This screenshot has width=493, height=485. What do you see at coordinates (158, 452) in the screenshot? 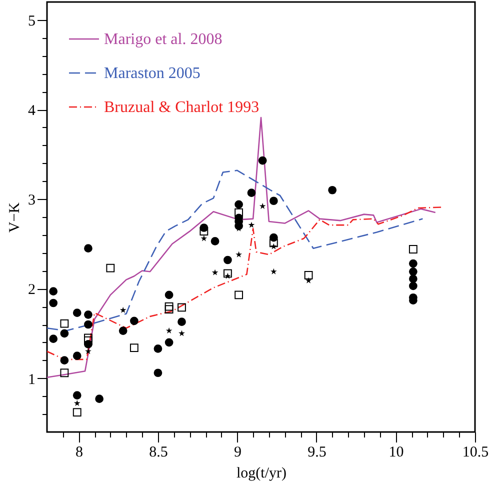
I see `x-tick-label: 8.5` at bounding box center [158, 452].